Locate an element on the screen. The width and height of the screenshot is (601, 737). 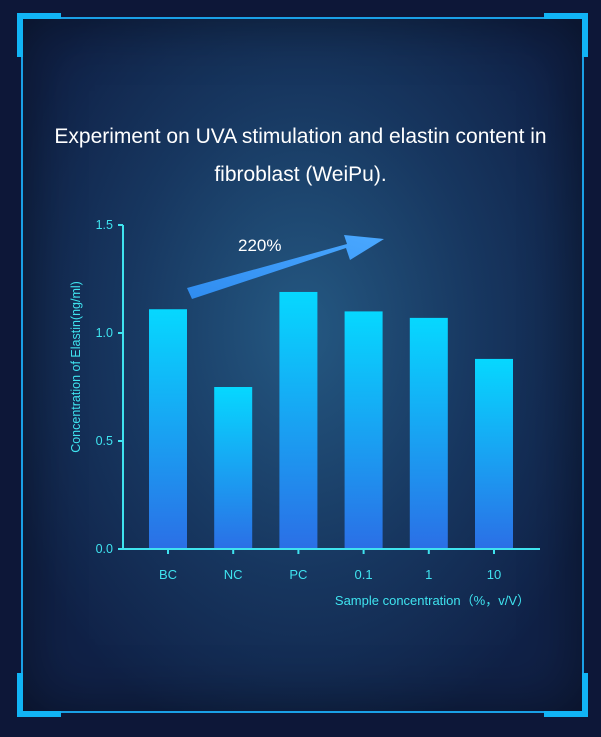
y-ticks-group: 0.0 0.5 1.0 1.5 is located at coordinates (109, 387).